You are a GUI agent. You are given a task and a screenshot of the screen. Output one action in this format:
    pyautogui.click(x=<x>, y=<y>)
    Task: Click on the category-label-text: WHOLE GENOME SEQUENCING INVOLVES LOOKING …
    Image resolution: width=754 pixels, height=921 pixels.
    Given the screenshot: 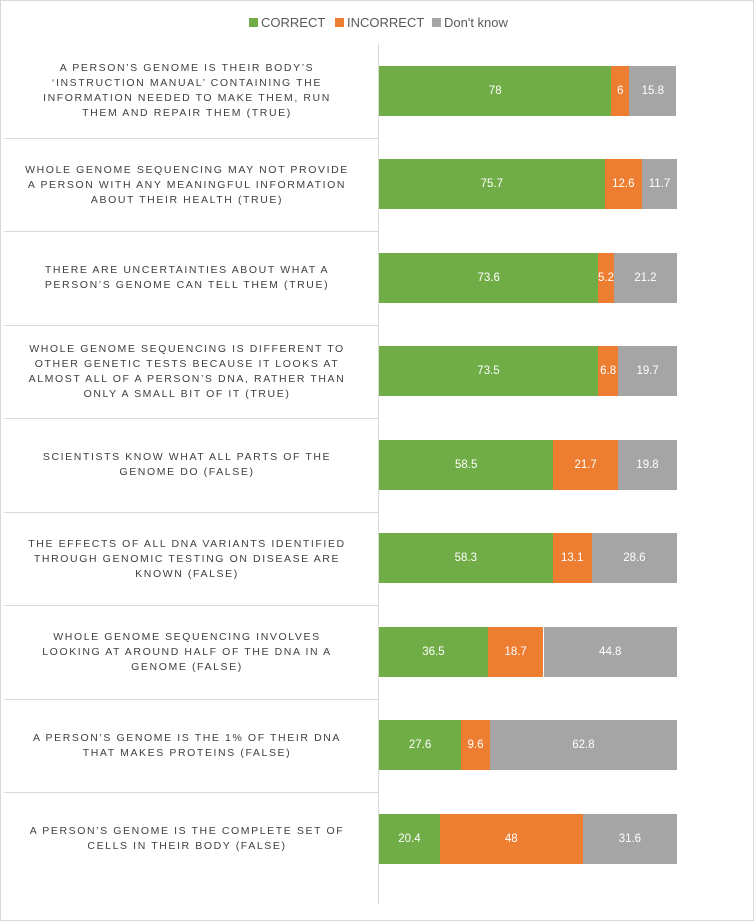 What is the action you would take?
    pyautogui.click(x=187, y=652)
    